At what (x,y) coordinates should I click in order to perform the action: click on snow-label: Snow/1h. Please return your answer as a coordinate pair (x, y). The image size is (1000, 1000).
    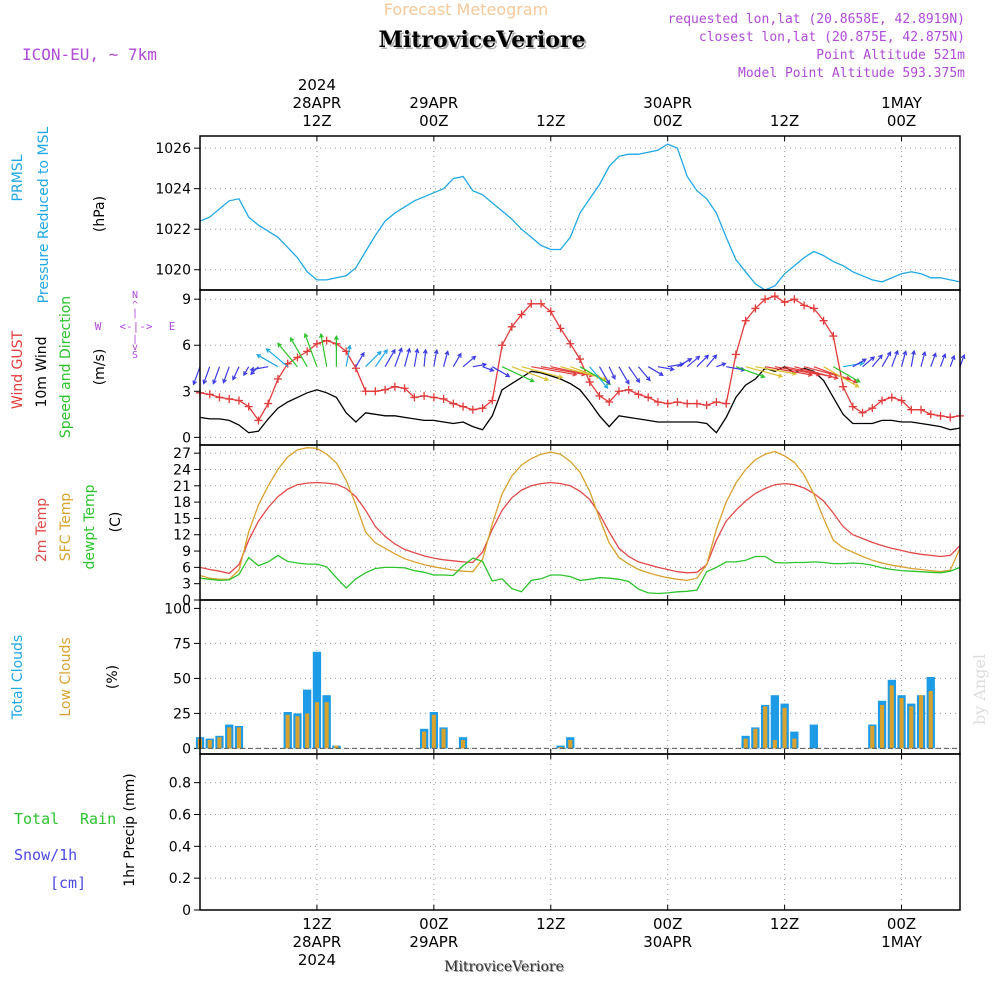
    Looking at the image, I should click on (45, 855).